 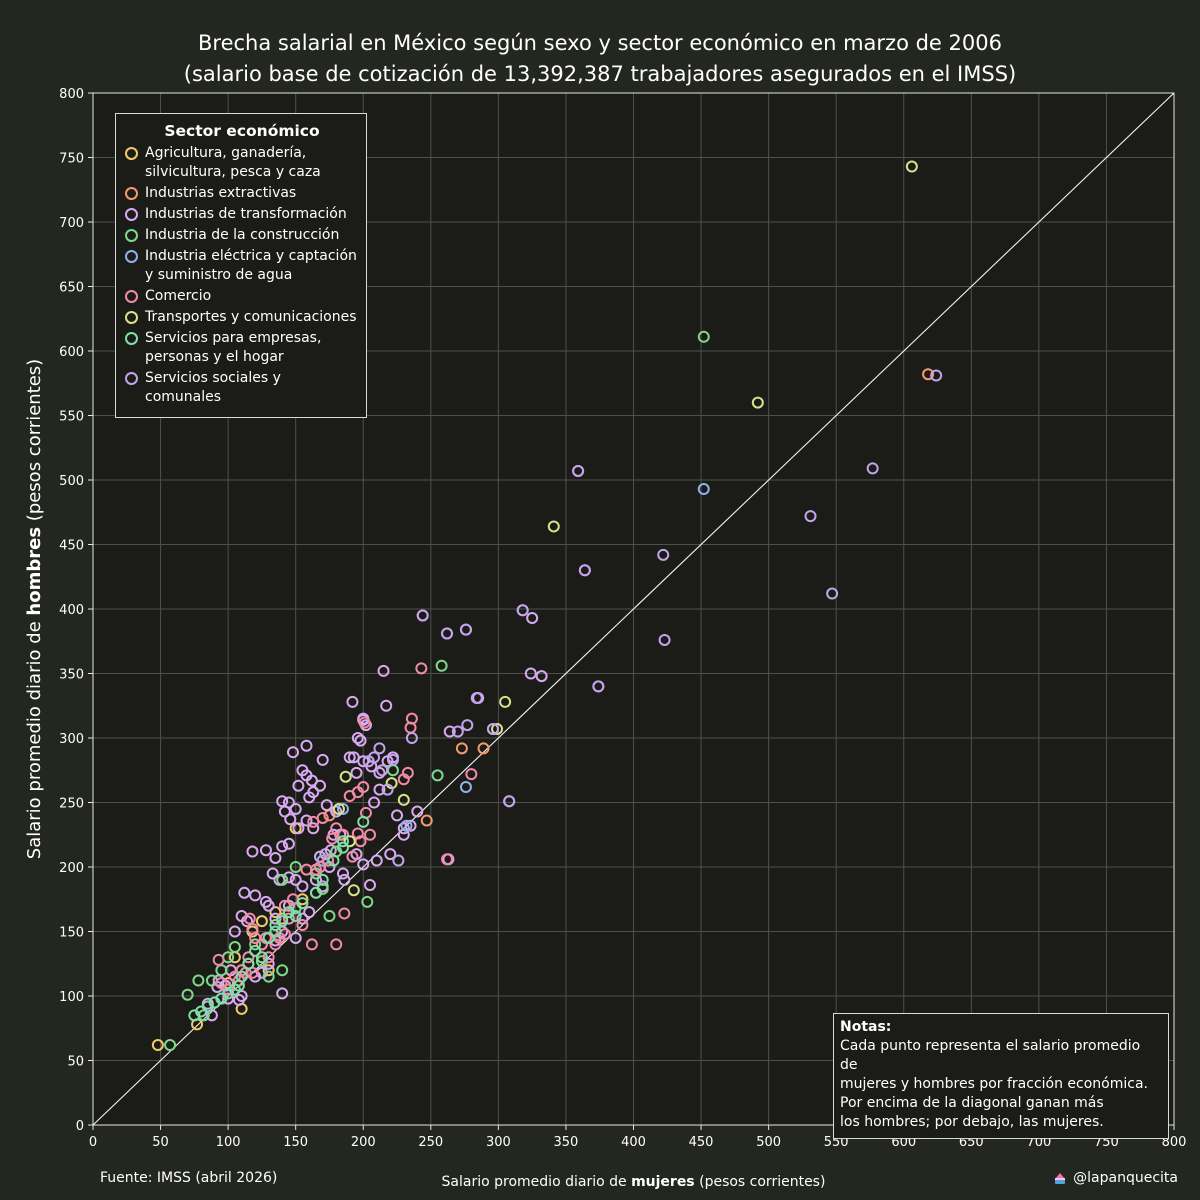 What do you see at coordinates (178, 296) in the screenshot?
I see `legend-label: Comercio` at bounding box center [178, 296].